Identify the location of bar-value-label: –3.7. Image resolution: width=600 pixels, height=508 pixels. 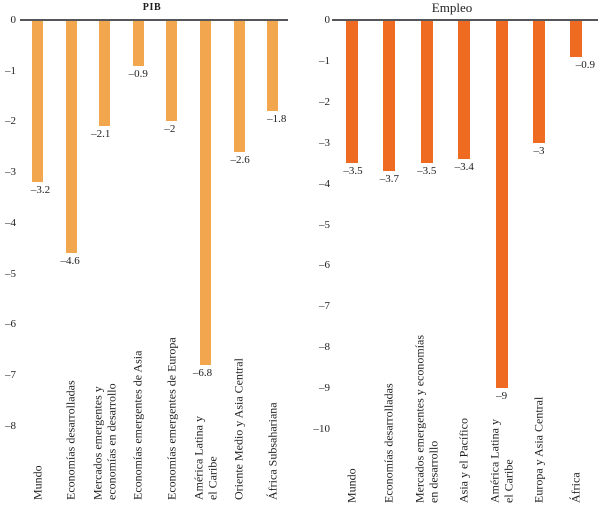
(389, 179).